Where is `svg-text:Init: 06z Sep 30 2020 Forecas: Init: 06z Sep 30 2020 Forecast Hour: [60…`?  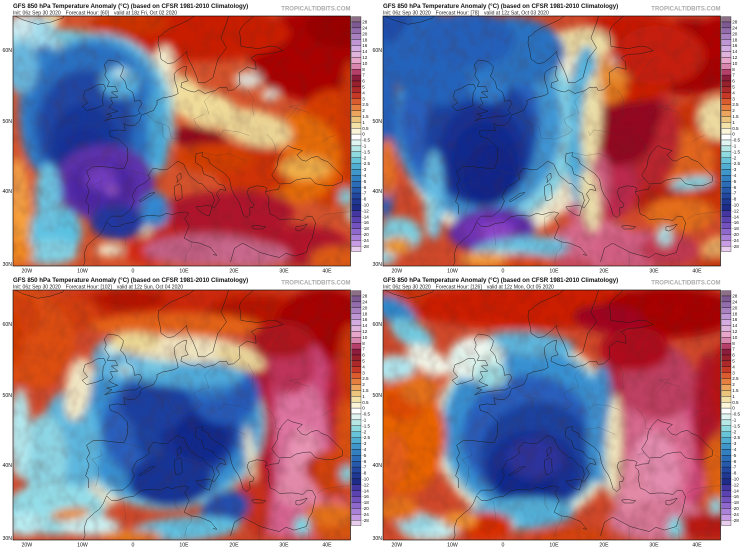 svg-text:Init: 06z Sep 30 2020 Forecas: Init: 06z Sep 30 2020 Forecast Hour: [60… is located at coordinates (95, 14).